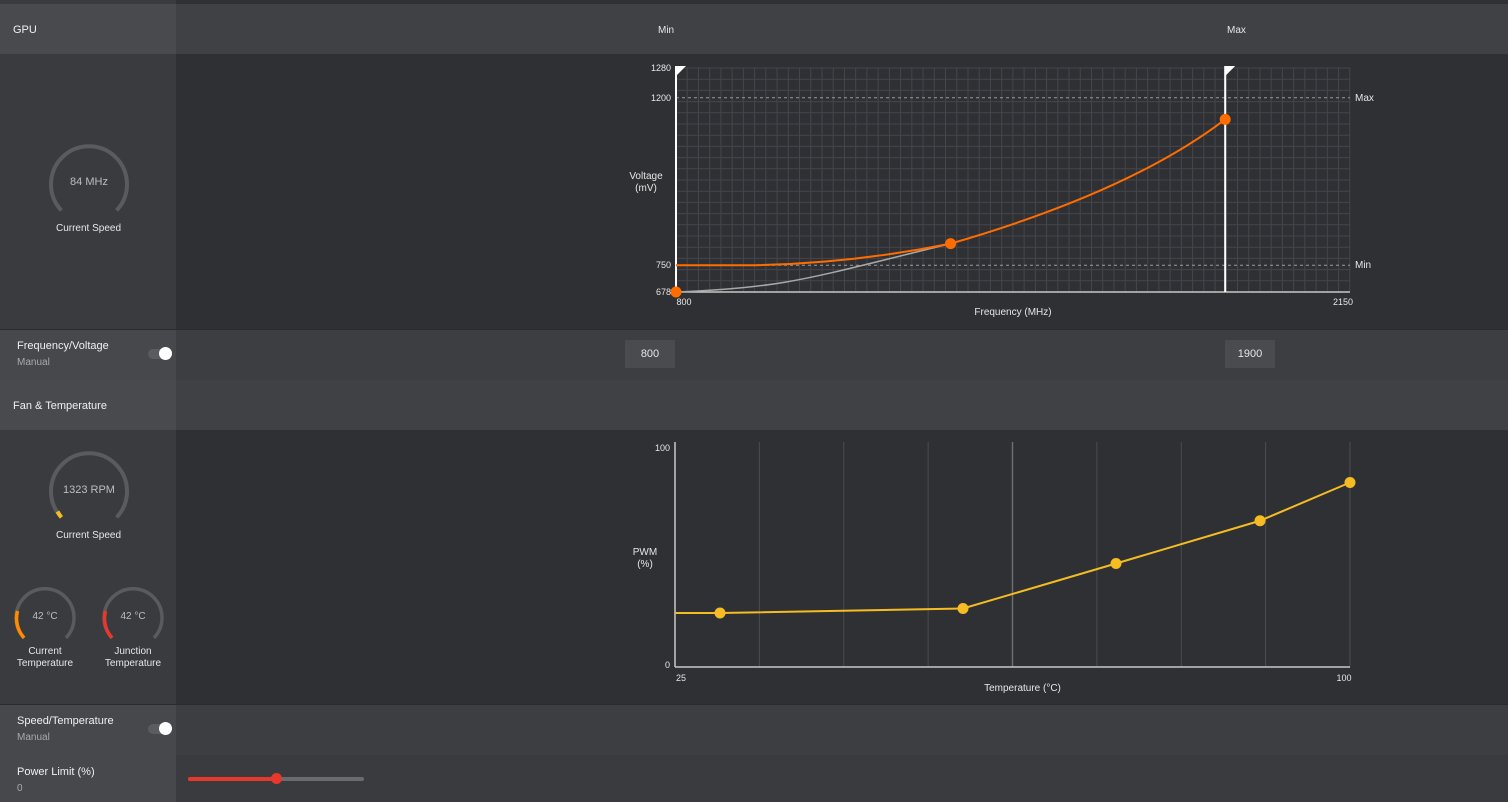 Image resolution: width=1508 pixels, height=802 pixels. I want to click on speed-temperature-row: Speed/Temperature Manual, so click(754, 730).